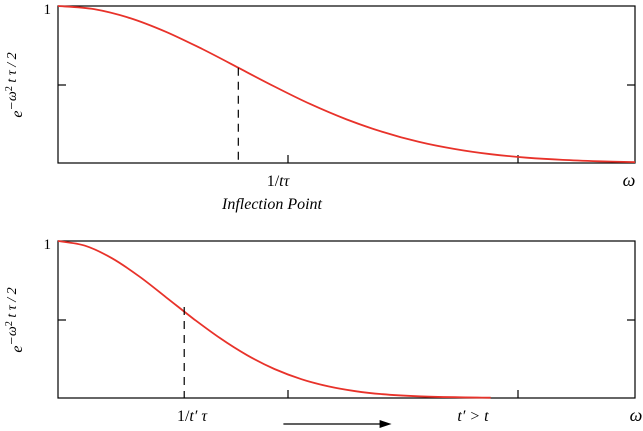  I want to click on panel-1-ylabel: e−ω2 t τ / 2, so click(15, 84).